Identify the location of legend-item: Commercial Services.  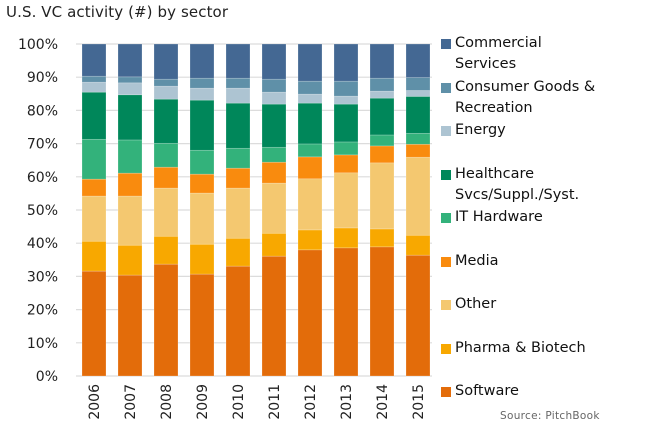
(491, 55).